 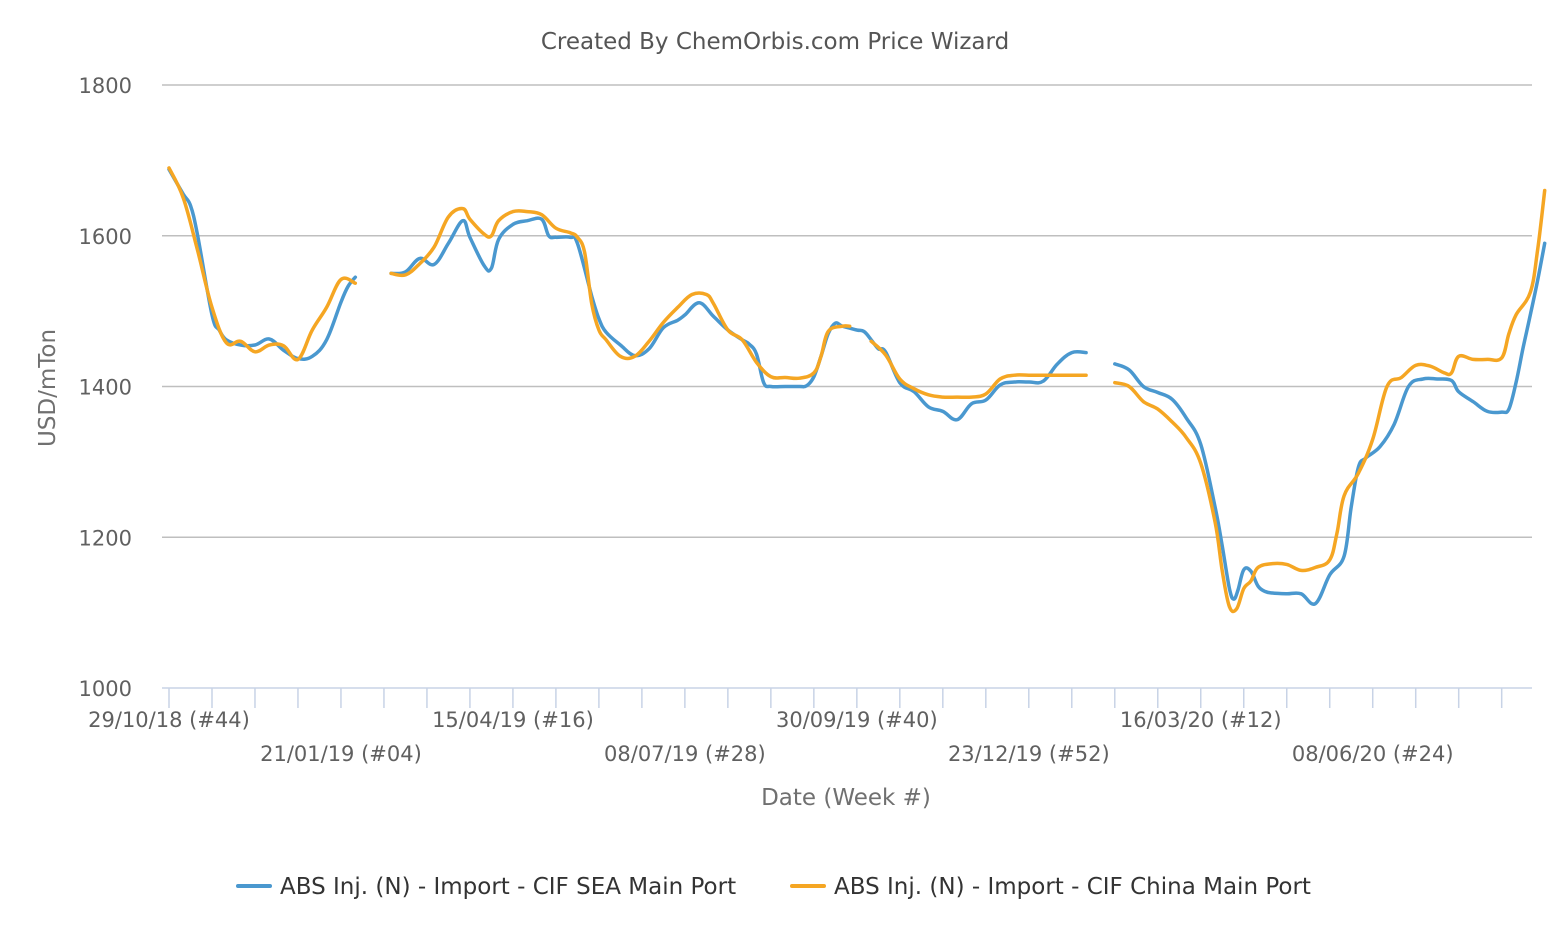 I want to click on x-tick-label: 15/04/19 (#16), so click(x=513, y=720).